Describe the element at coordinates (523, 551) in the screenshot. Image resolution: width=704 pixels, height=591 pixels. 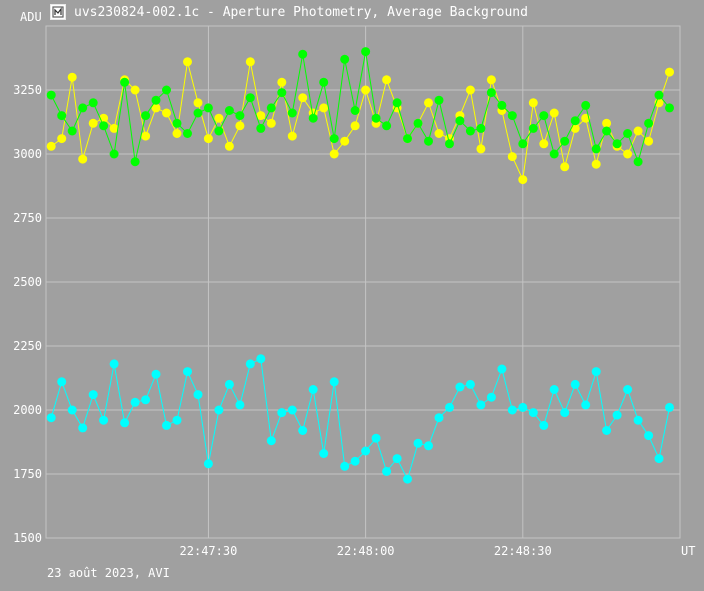
I see `x-tick-label: 22:48:30` at that location.